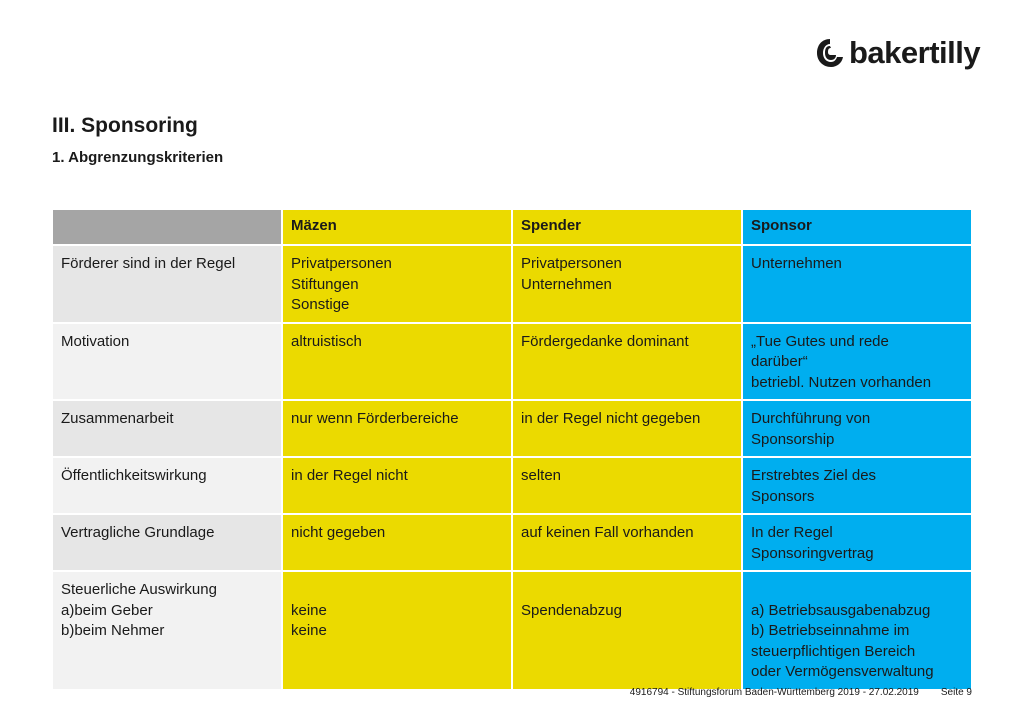 The width and height of the screenshot is (1024, 724). I want to click on cell-line: darüber“, so click(779, 361).